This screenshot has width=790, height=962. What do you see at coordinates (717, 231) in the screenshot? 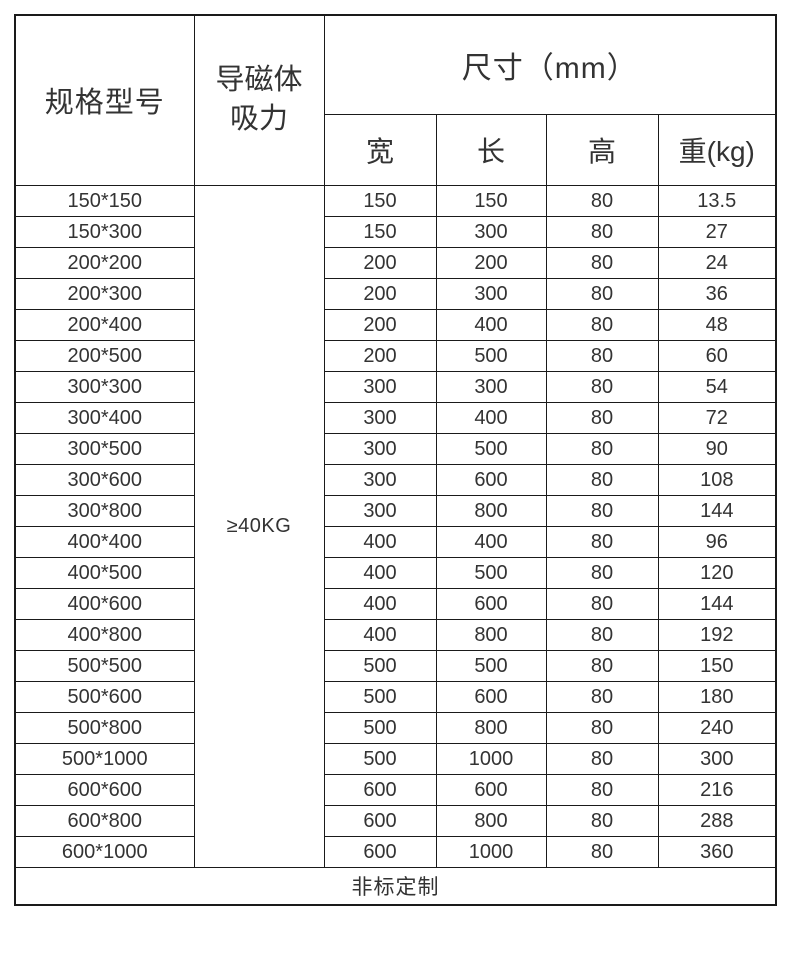
I see `weight-cell: 27` at bounding box center [717, 231].